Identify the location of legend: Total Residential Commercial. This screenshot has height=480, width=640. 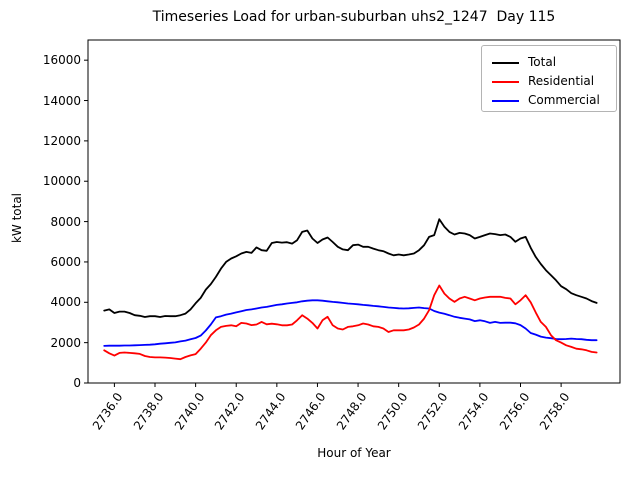
(549, 78).